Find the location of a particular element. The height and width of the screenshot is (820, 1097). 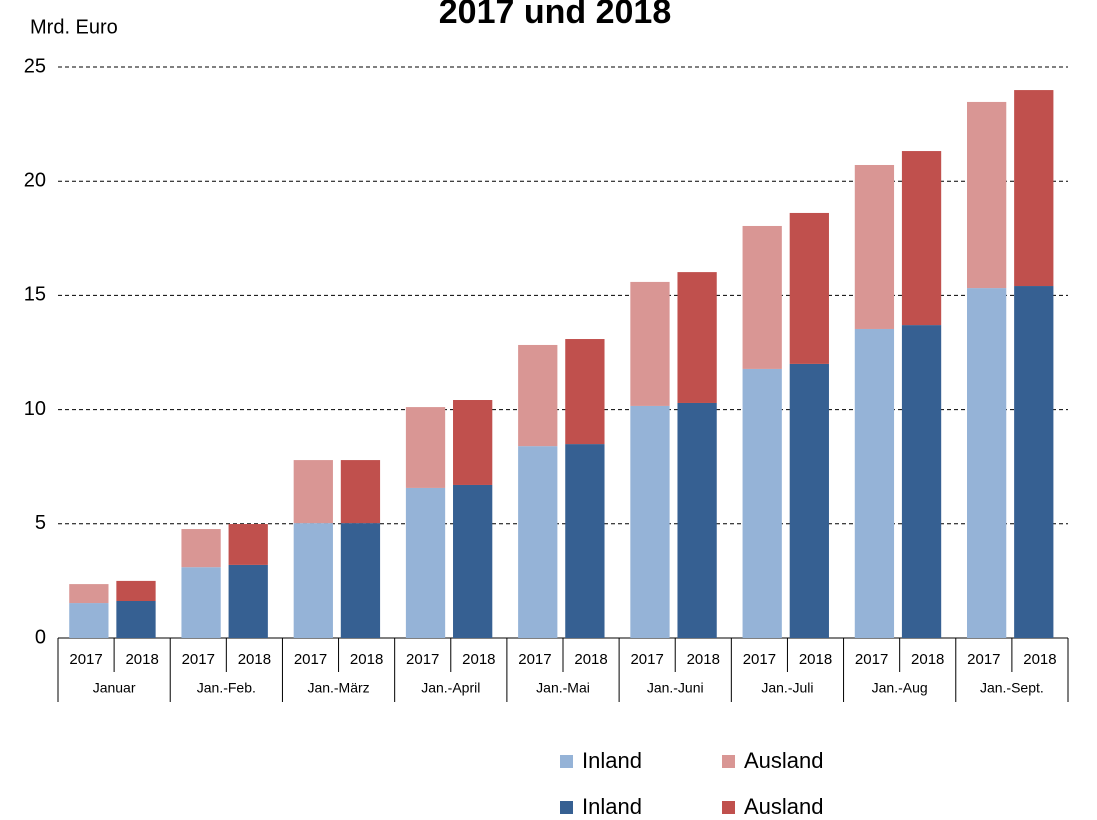

y-tick-label: 15 is located at coordinates (35, 295).